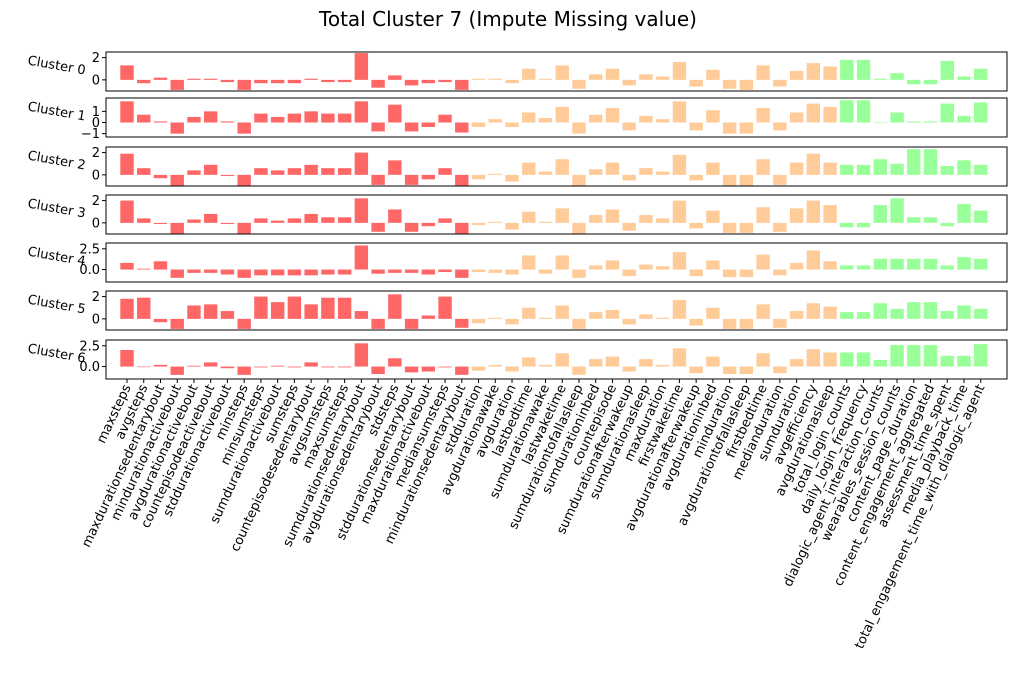 The width and height of the screenshot is (1017, 686). Describe the element at coordinates (529, 313) in the screenshot. I see `bar-lastbedtime` at that location.